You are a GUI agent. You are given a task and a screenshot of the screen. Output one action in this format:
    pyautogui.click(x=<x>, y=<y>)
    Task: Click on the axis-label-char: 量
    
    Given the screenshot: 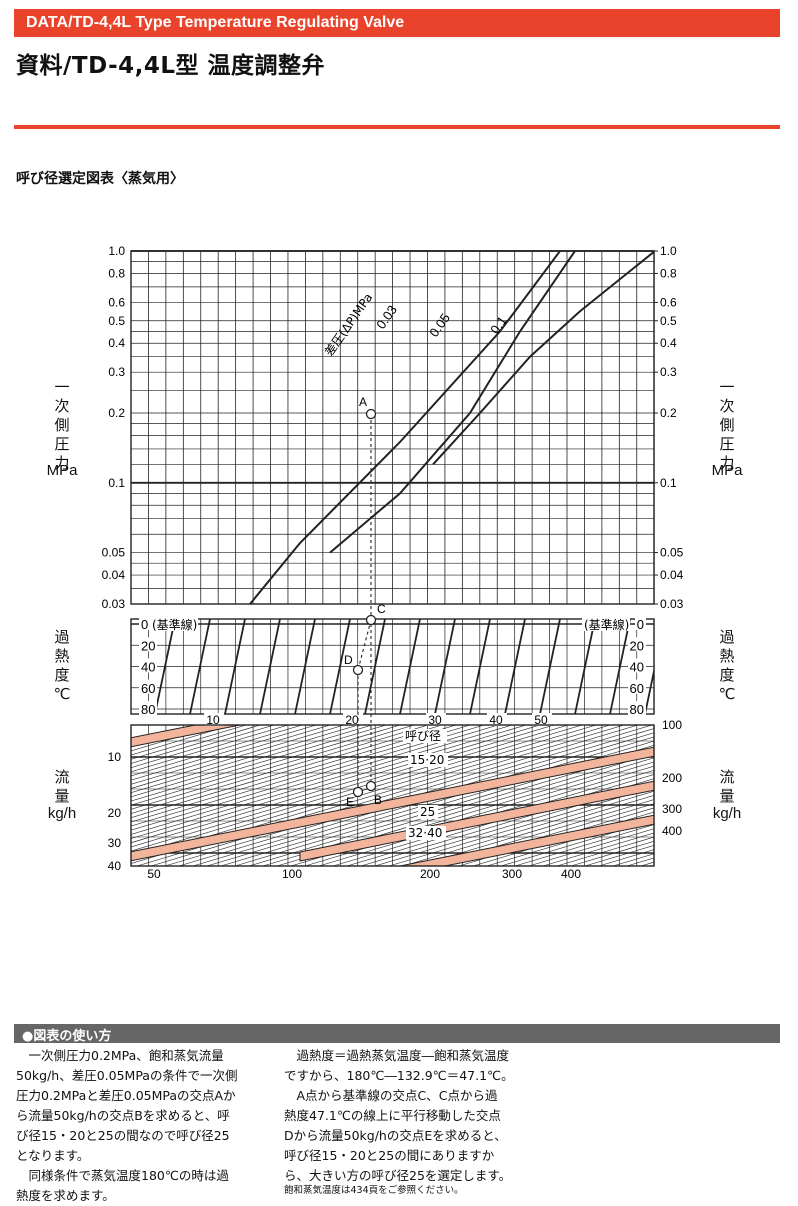 What is the action you would take?
    pyautogui.click(x=727, y=796)
    